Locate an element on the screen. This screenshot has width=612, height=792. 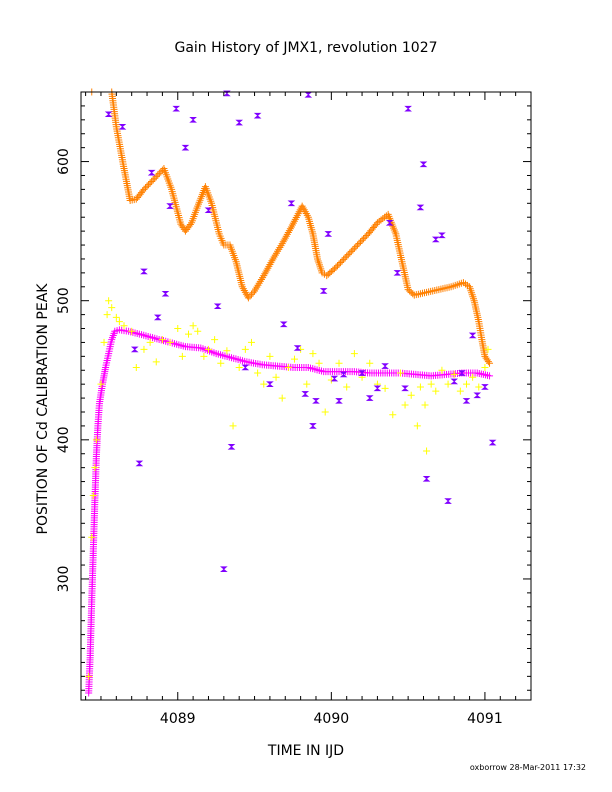
chart-title: Gain History of JMX1, revolution 1027 is located at coordinates (305, 48).